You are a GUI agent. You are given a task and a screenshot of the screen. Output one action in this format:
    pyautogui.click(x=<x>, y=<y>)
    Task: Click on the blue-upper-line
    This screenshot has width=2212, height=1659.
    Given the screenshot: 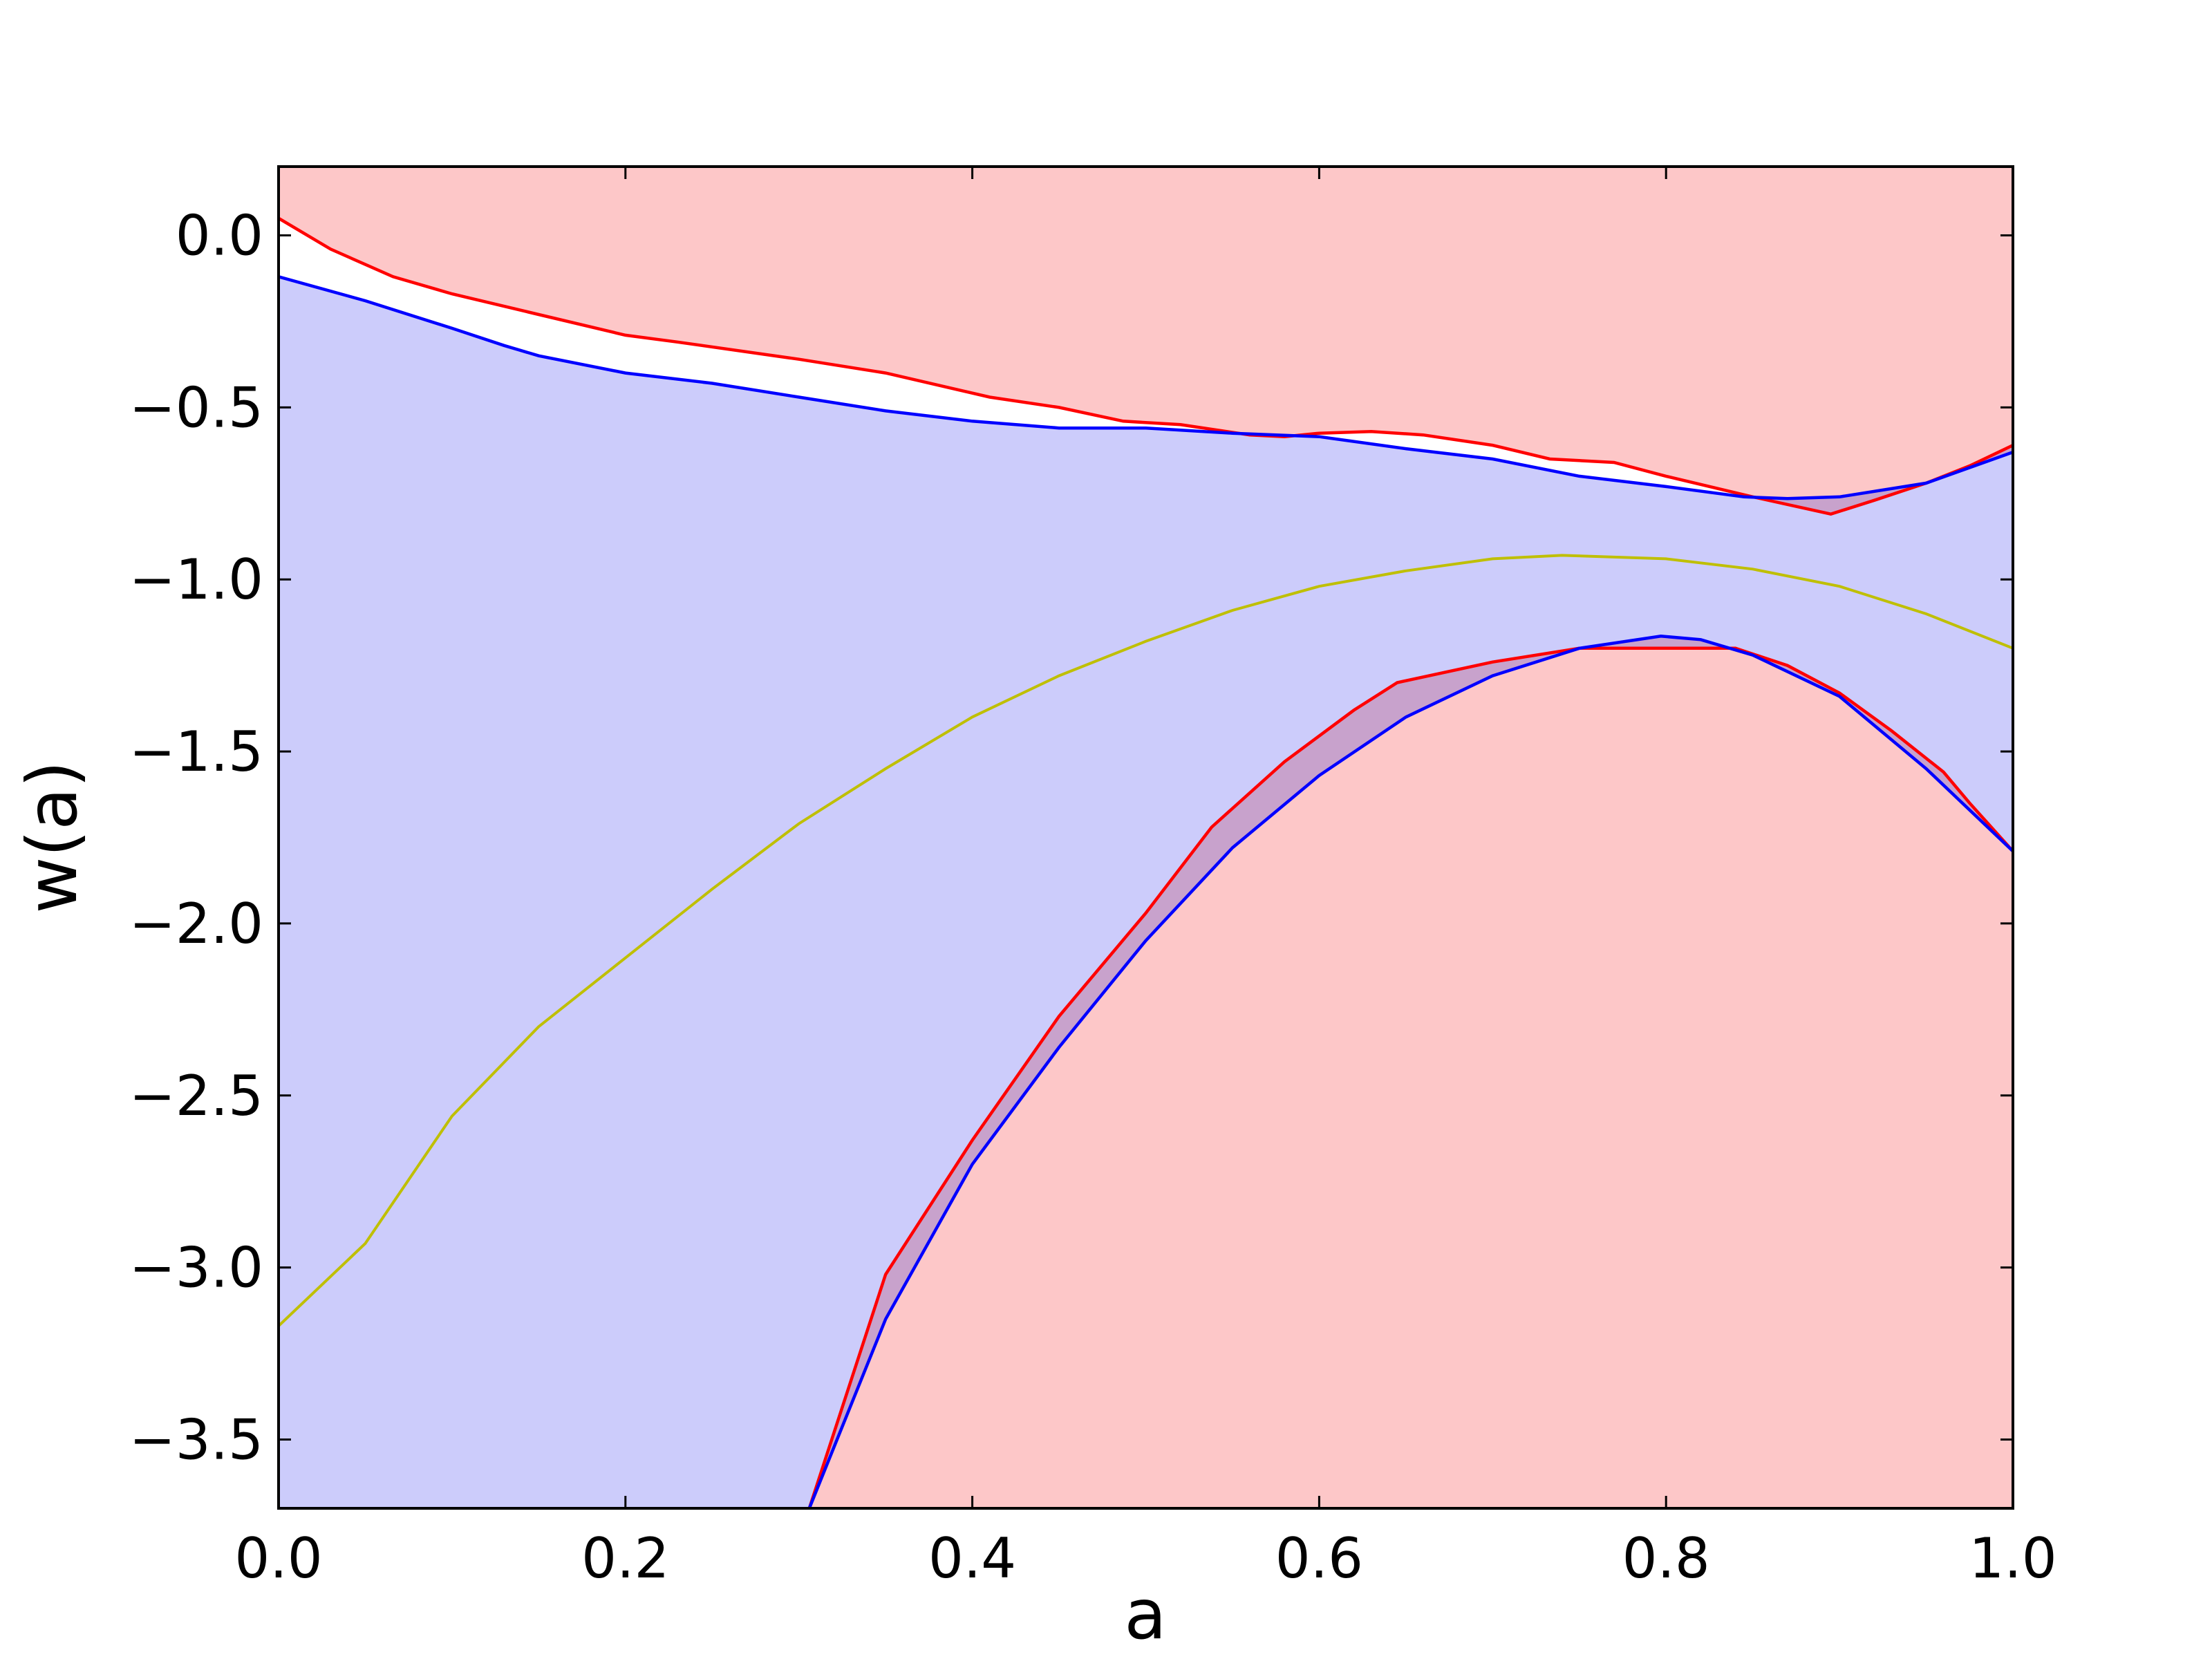 What is the action you would take?
    pyautogui.click(x=1146, y=387)
    